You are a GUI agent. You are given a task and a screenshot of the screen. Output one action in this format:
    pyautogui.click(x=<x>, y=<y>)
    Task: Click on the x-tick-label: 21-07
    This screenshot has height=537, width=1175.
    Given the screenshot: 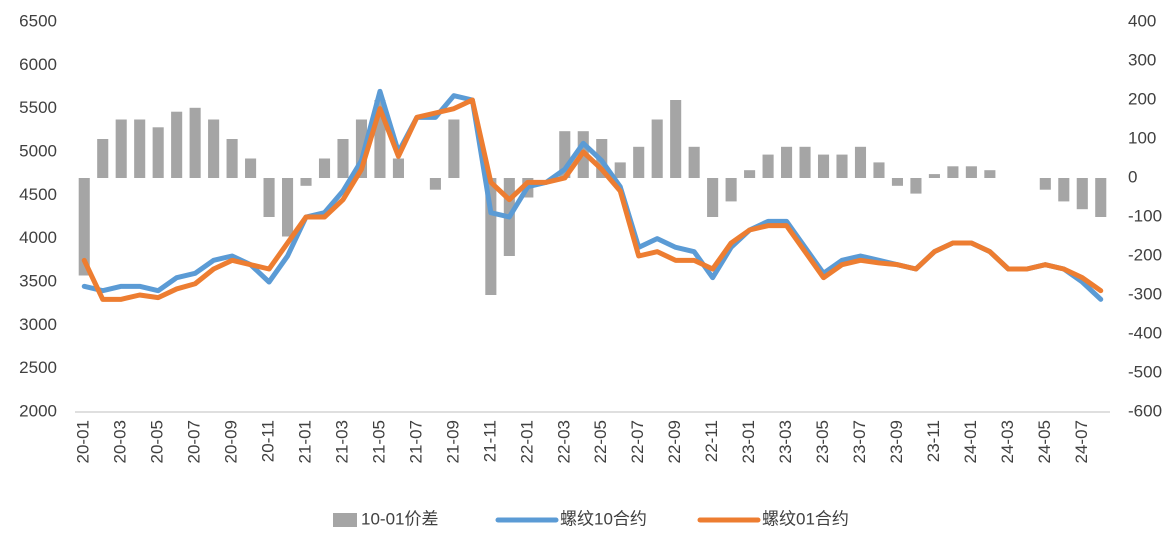 What is the action you would take?
    pyautogui.click(x=415, y=441)
    